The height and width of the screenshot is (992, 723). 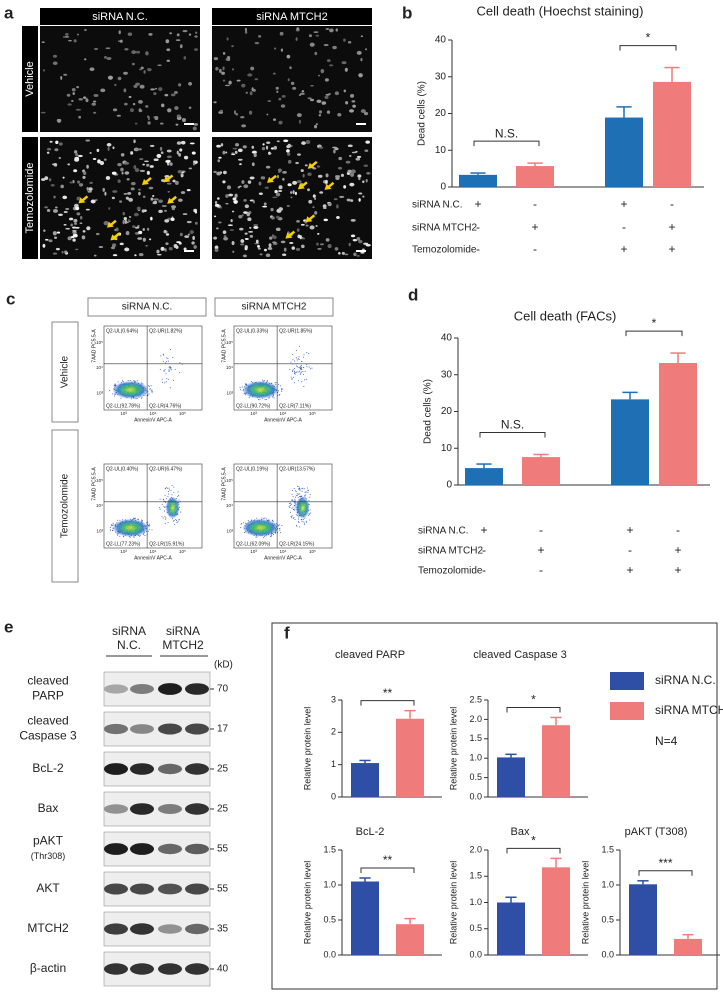 What do you see at coordinates (165, 406) in the screenshot?
I see `quadrant-label: Q2-LR(4.76%)` at bounding box center [165, 406].